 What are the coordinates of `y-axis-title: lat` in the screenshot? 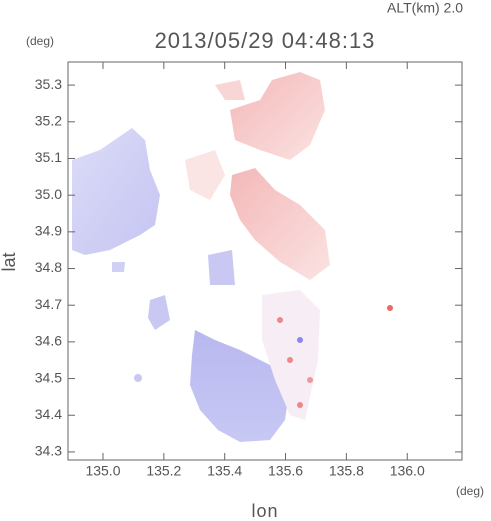 It's located at (9, 261).